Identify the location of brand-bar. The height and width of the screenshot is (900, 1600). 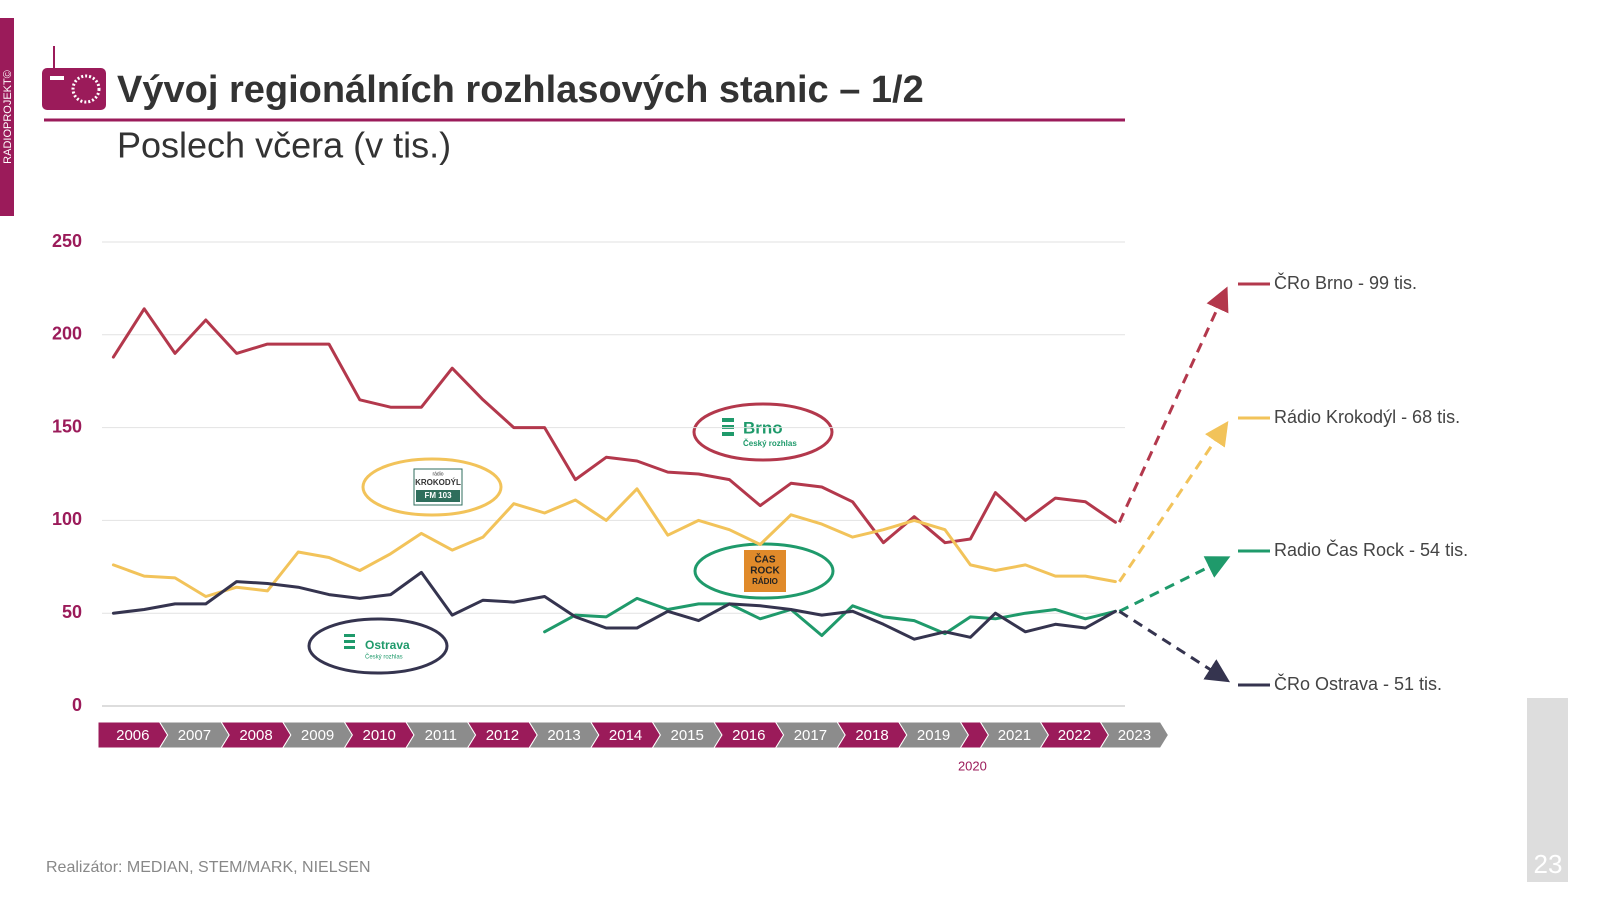
(7, 117).